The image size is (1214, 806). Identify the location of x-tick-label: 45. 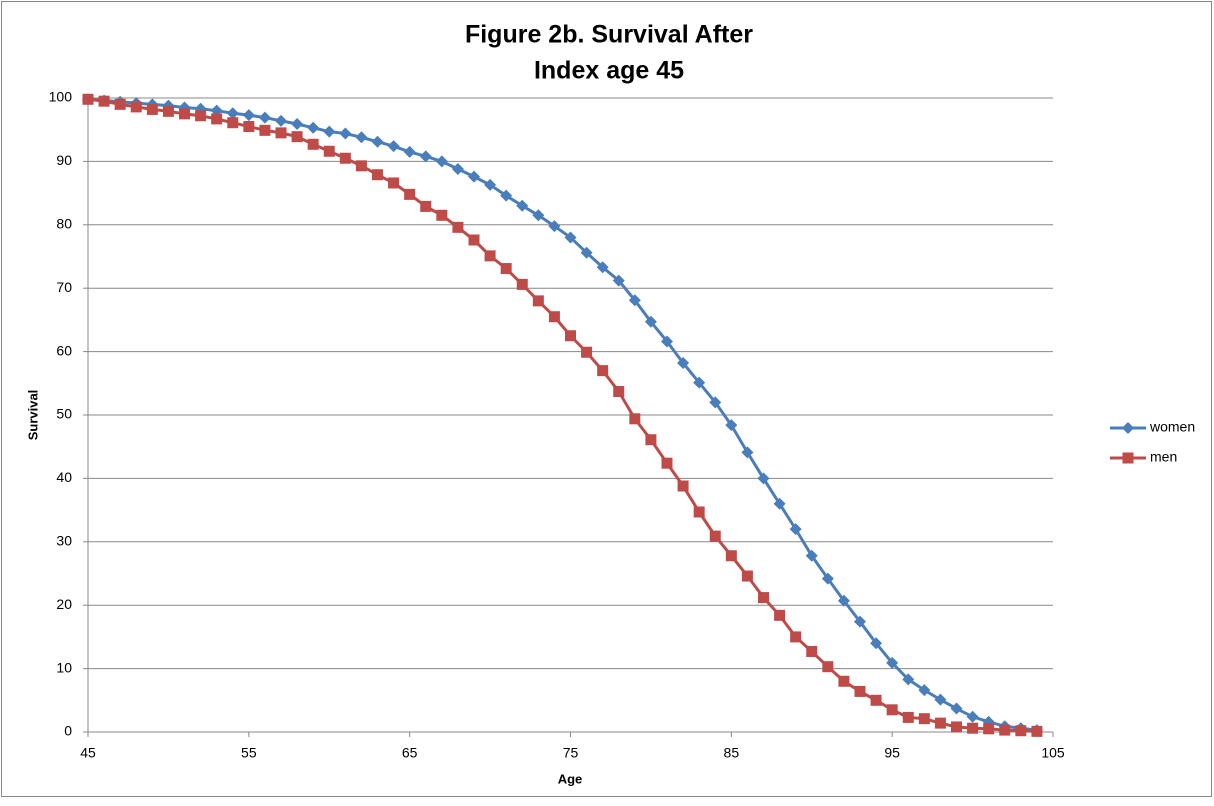
(88, 753).